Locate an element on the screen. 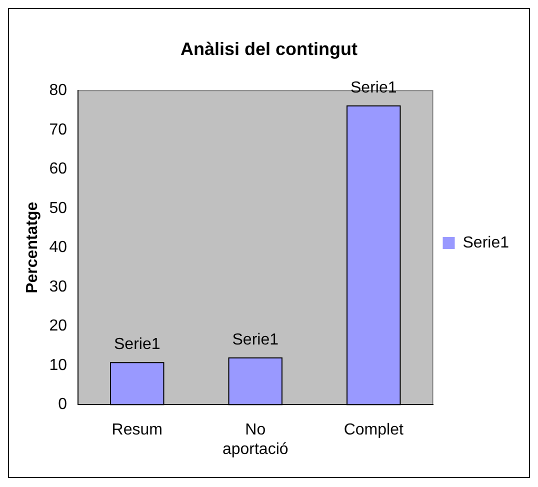  y-tick-label: 60 is located at coordinates (58, 169).